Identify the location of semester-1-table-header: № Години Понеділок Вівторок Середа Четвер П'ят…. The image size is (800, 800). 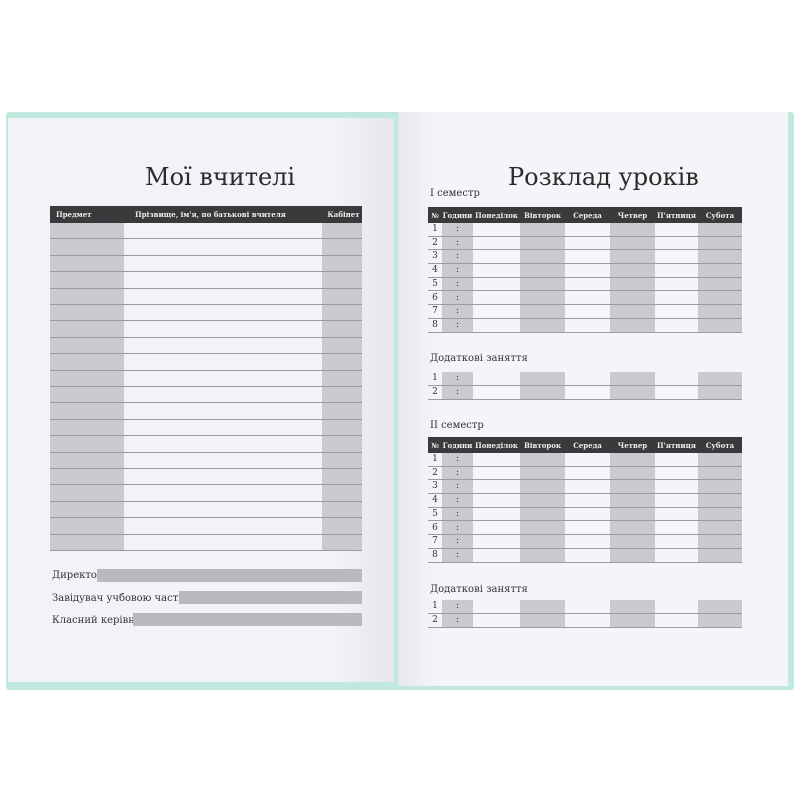
(585, 215).